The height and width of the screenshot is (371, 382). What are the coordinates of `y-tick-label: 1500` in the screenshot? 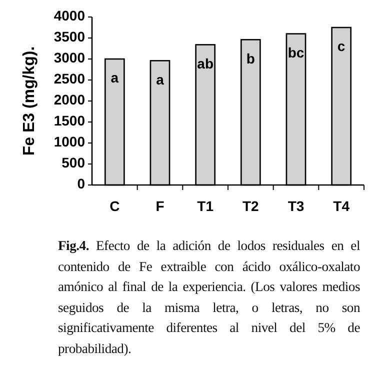 It's located at (70, 120).